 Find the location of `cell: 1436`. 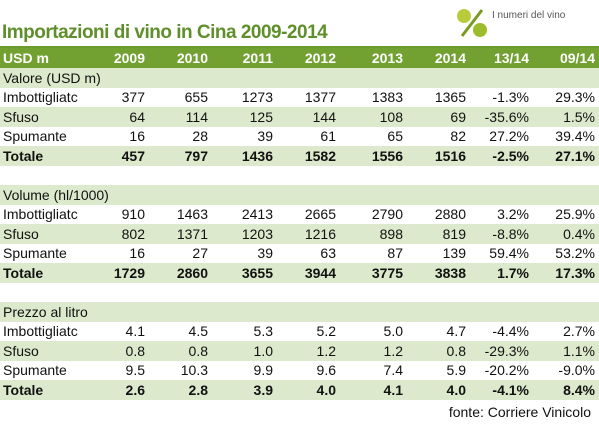

cell: 1436 is located at coordinates (257, 155).